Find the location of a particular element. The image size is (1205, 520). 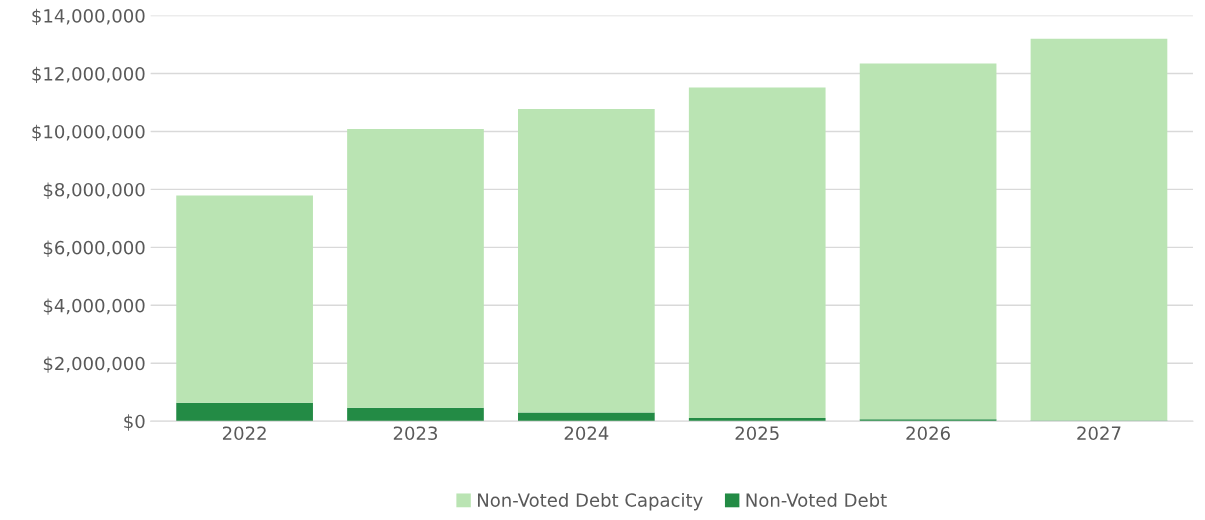

y-tick-label: $6,000,000 is located at coordinates (94, 248).